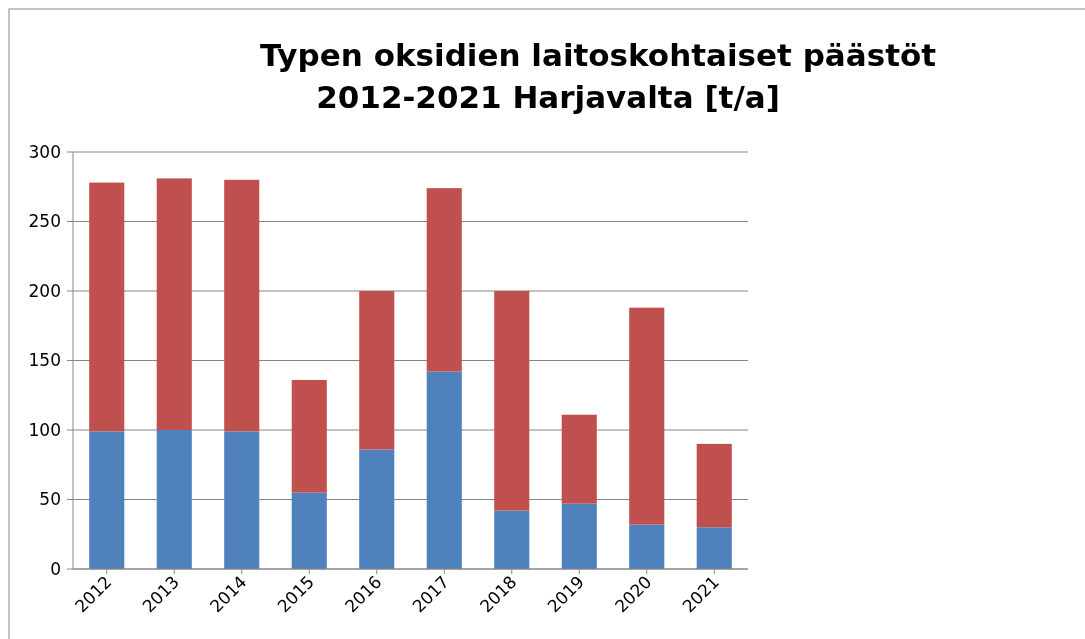 The width and height of the screenshot is (1085, 639). I want to click on y-tick-label: 50, so click(50, 499).